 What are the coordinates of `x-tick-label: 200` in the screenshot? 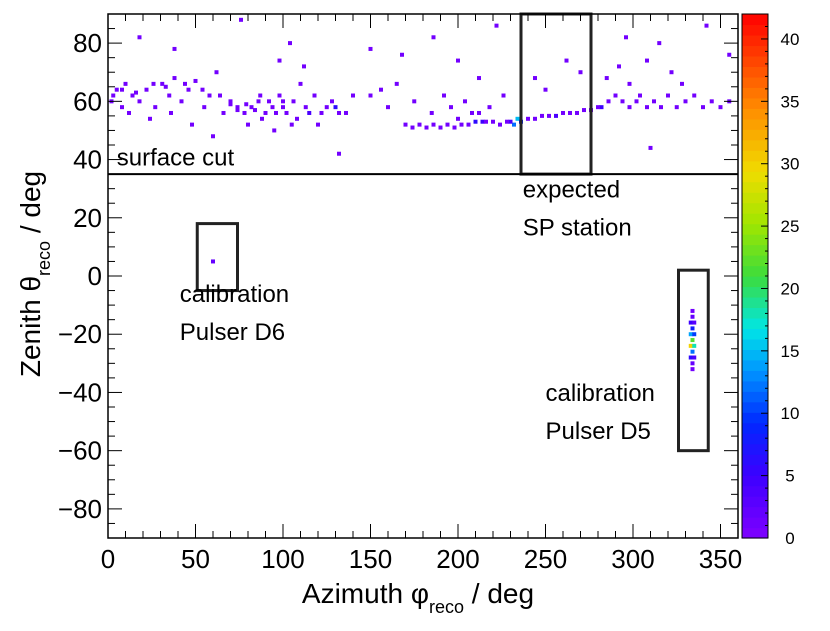 It's located at (457, 559).